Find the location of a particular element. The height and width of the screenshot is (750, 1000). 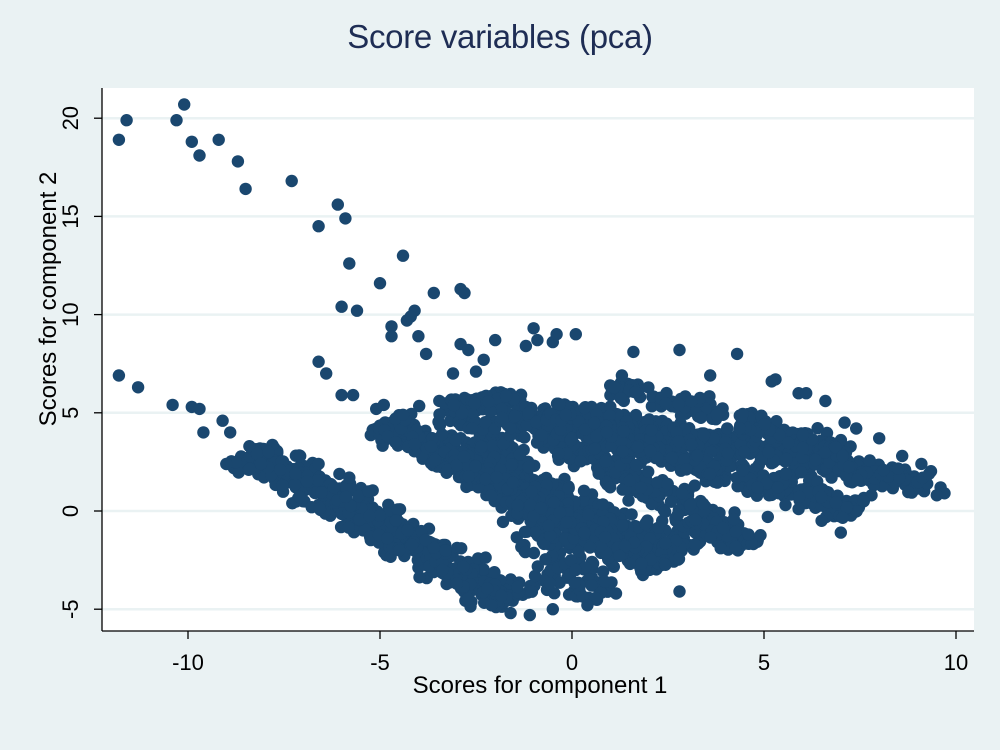

x-tick-label: -5 is located at coordinates (380, 662).